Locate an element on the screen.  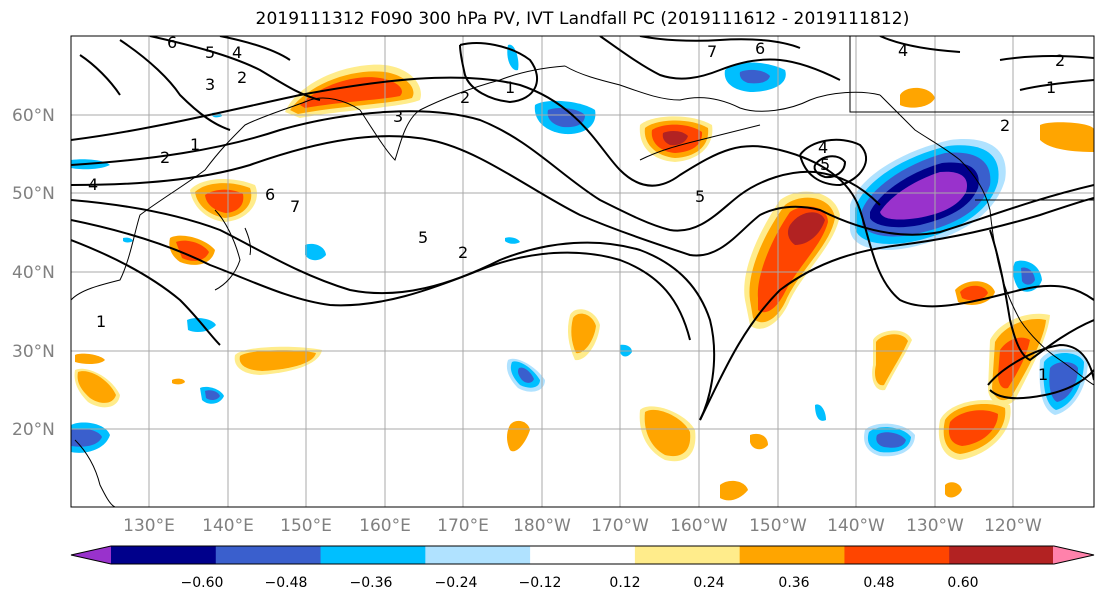
colorbar-tick-label: −0.12 is located at coordinates (540, 583).